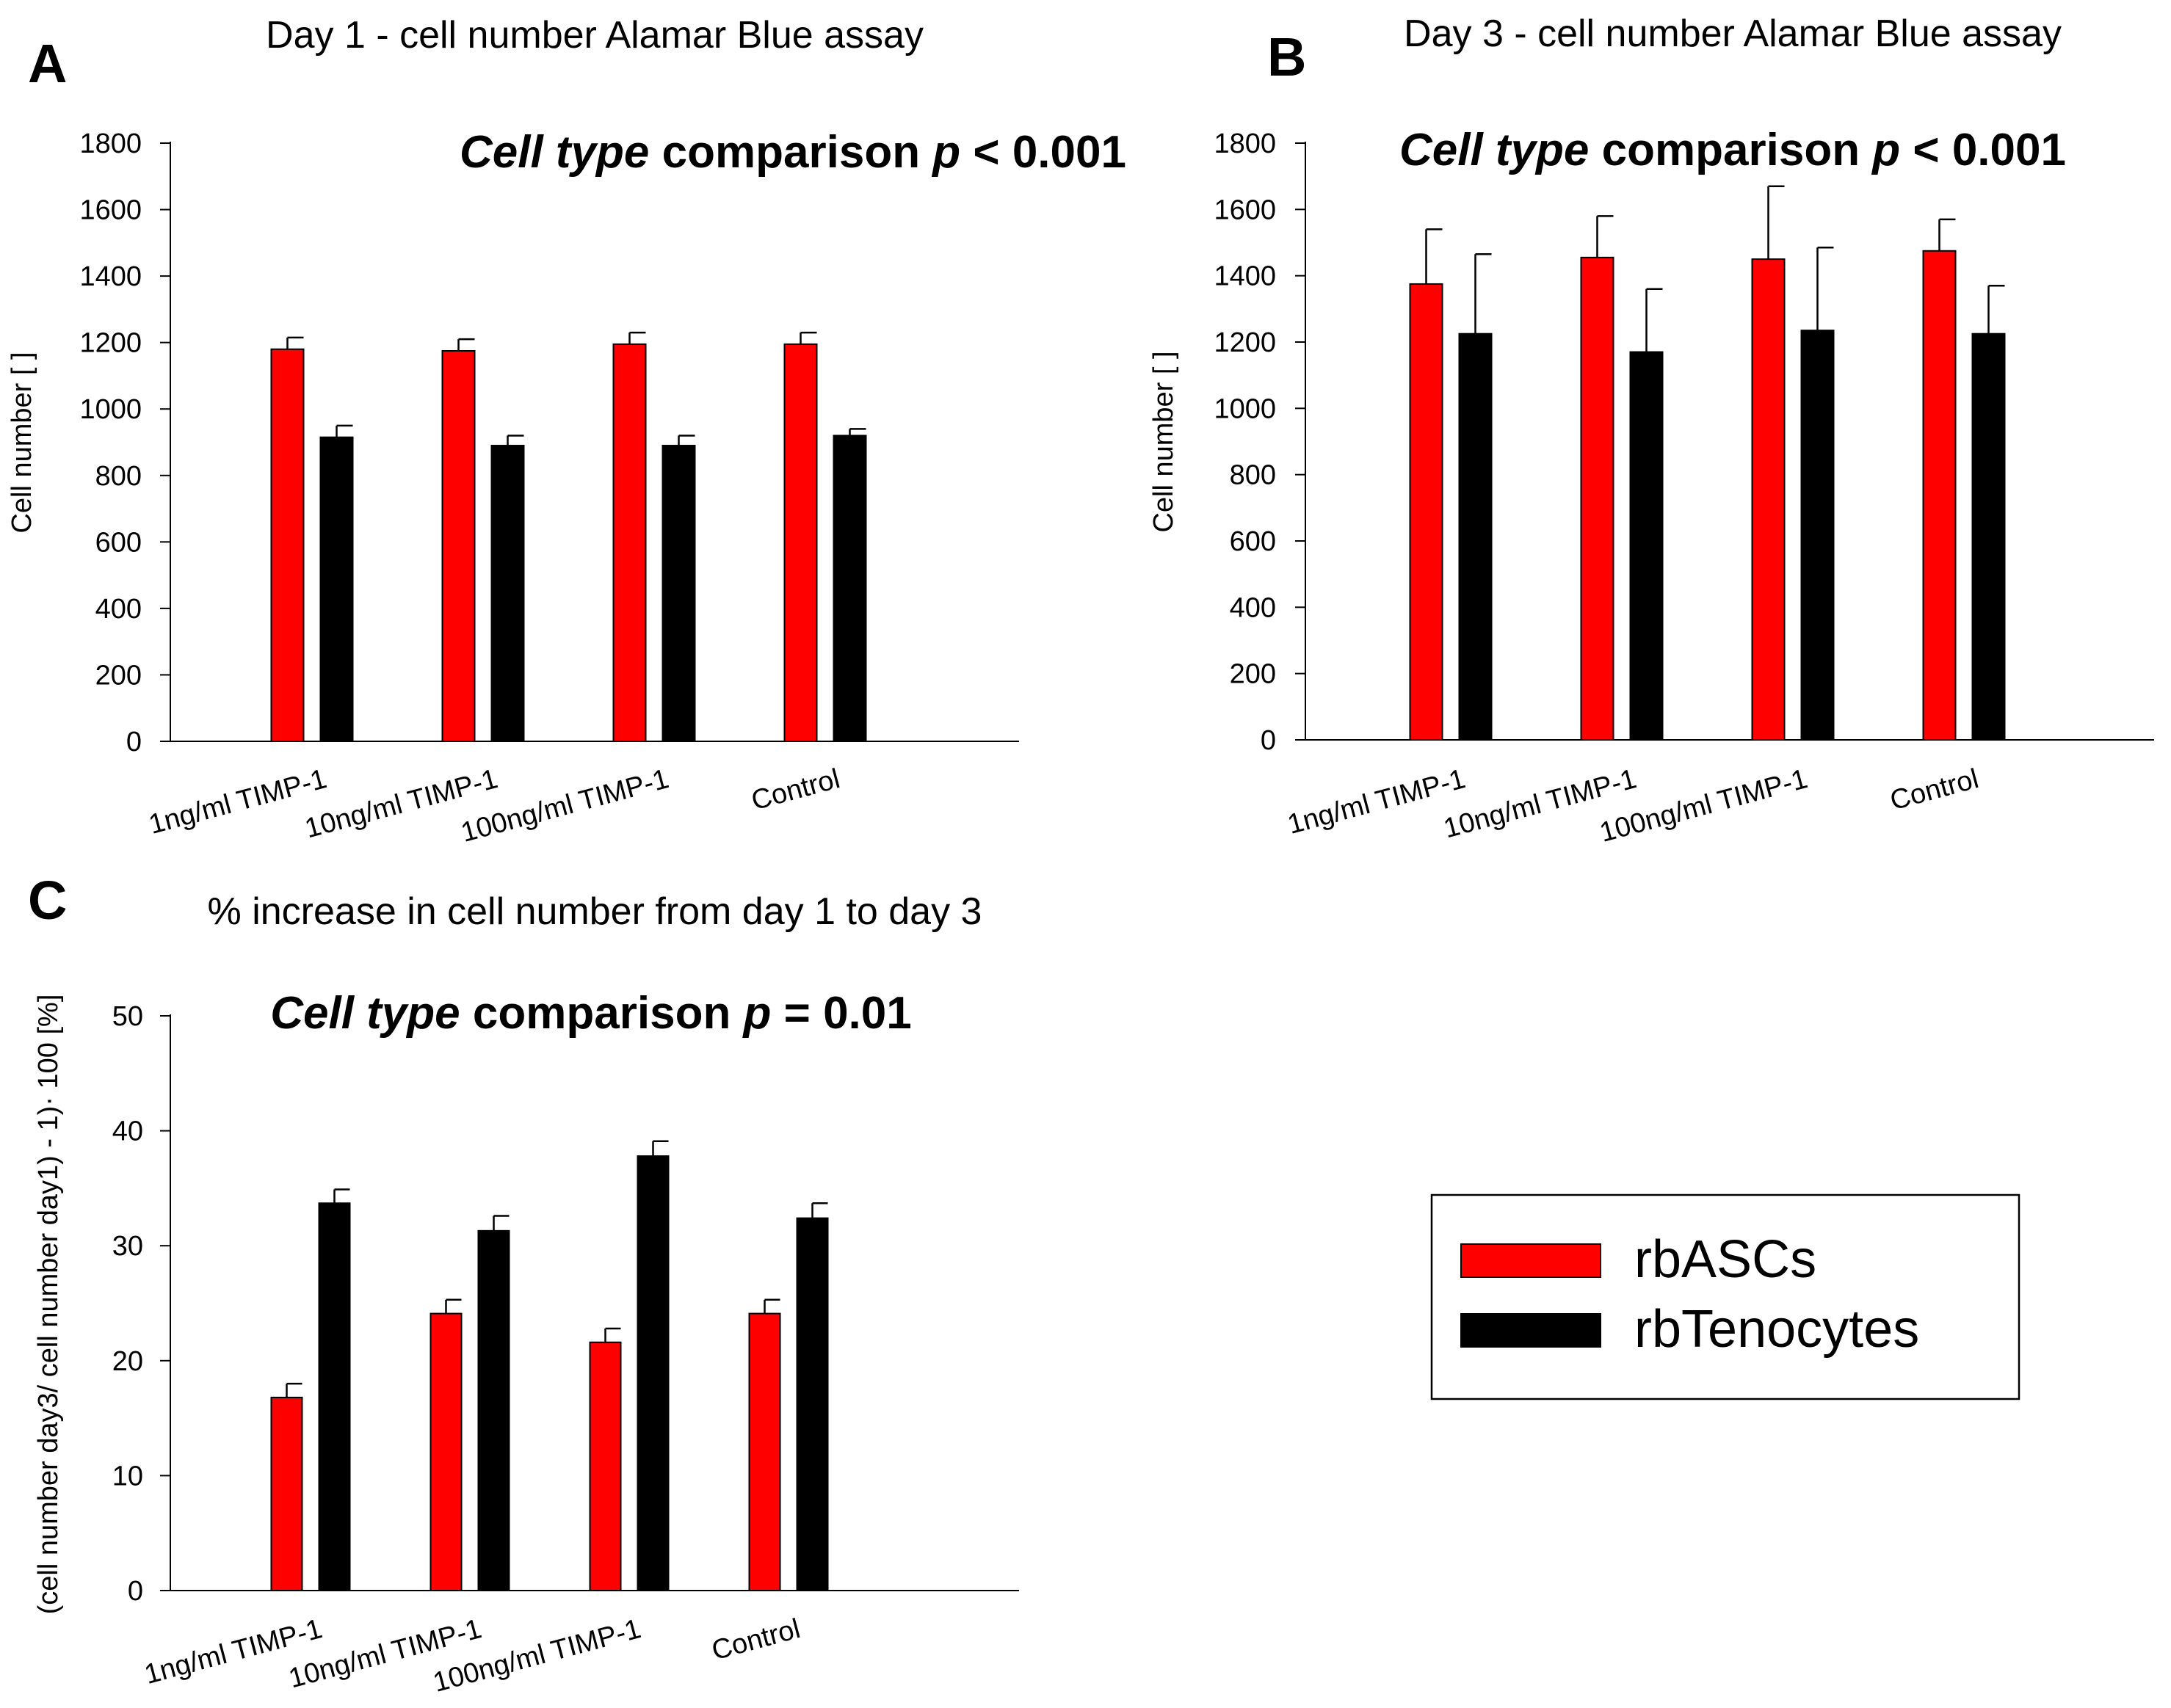  I want to click on chart-title: Day 1 - cell number Alamar Blue assay, so click(595, 35).